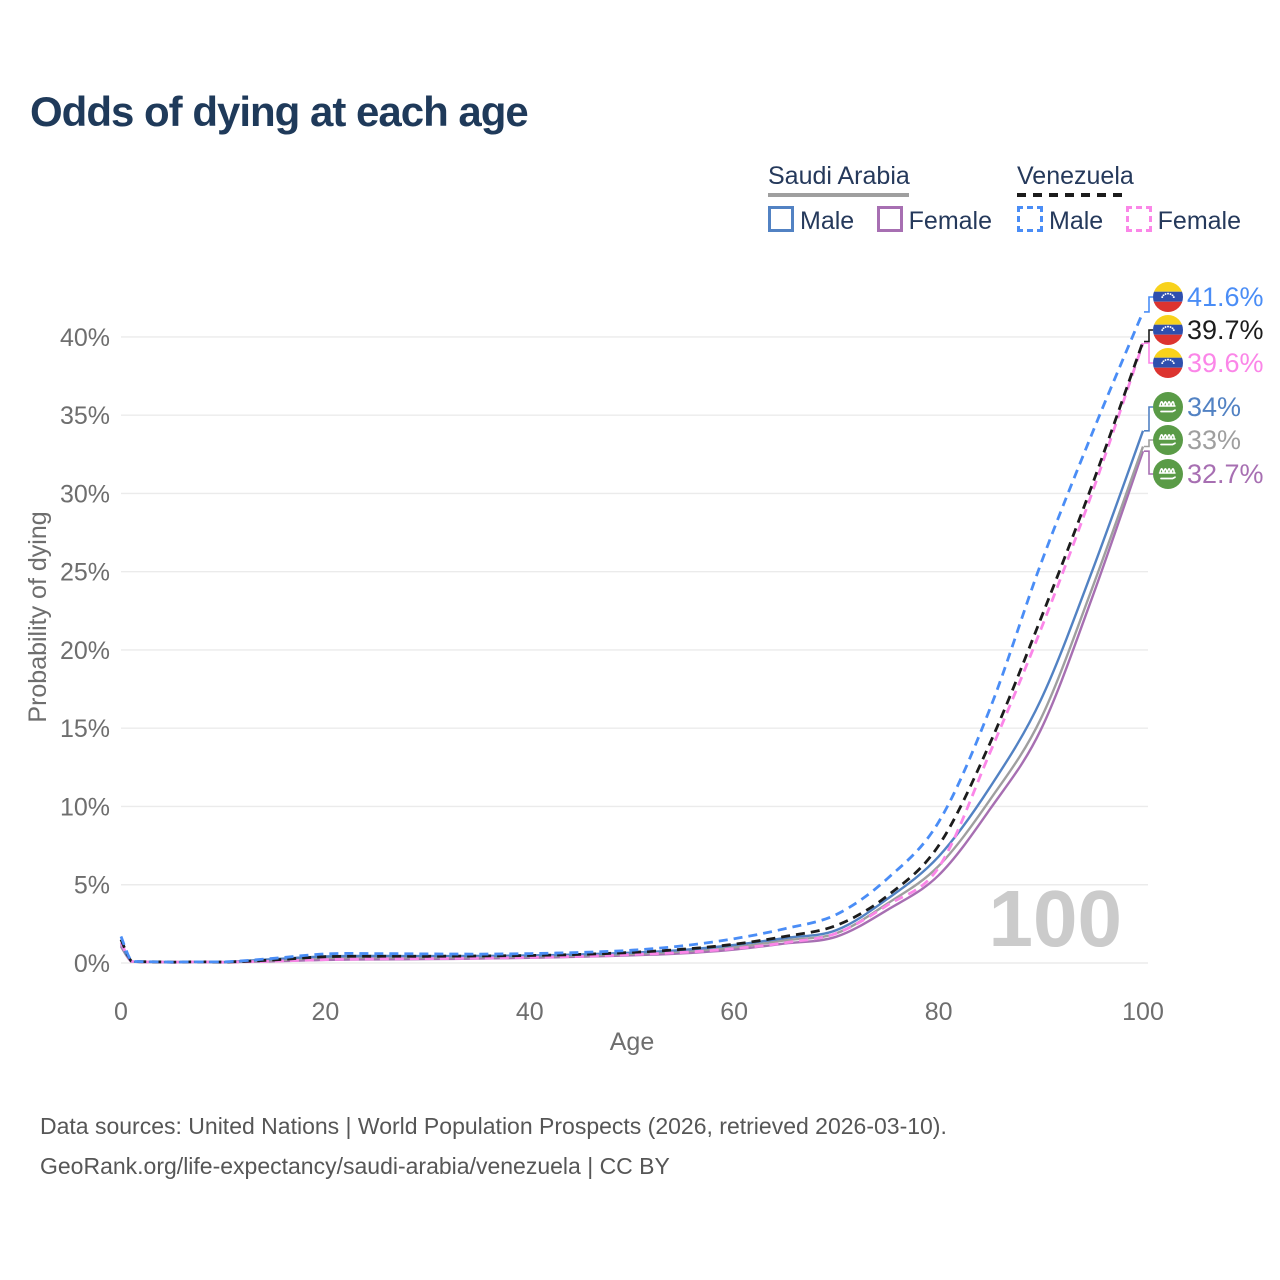 This screenshot has width=1280, height=1280. Describe the element at coordinates (1148, 353) in the screenshot. I see `end-label-connector-venezuela-female` at that location.